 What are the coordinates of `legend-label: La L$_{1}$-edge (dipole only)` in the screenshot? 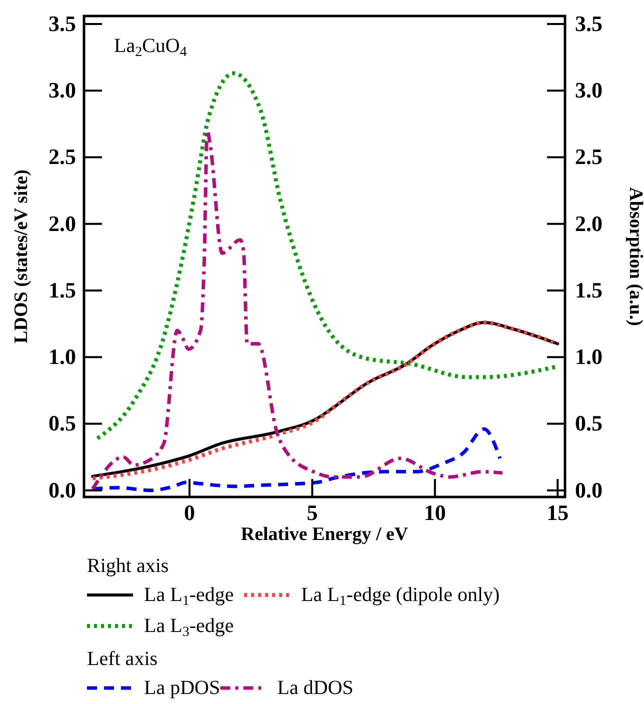 It's located at (400, 596).